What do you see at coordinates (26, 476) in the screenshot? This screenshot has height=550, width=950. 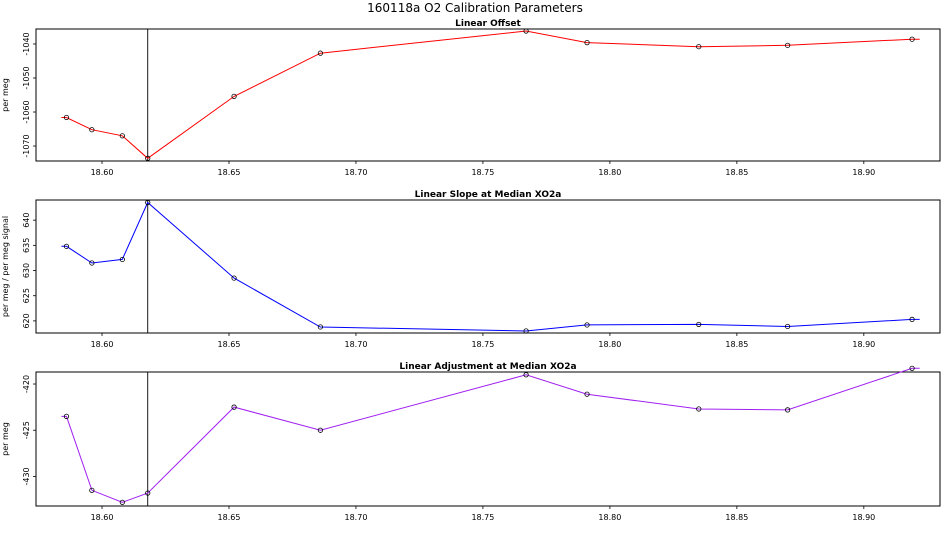 I see `y-tick-label: -430` at bounding box center [26, 476].